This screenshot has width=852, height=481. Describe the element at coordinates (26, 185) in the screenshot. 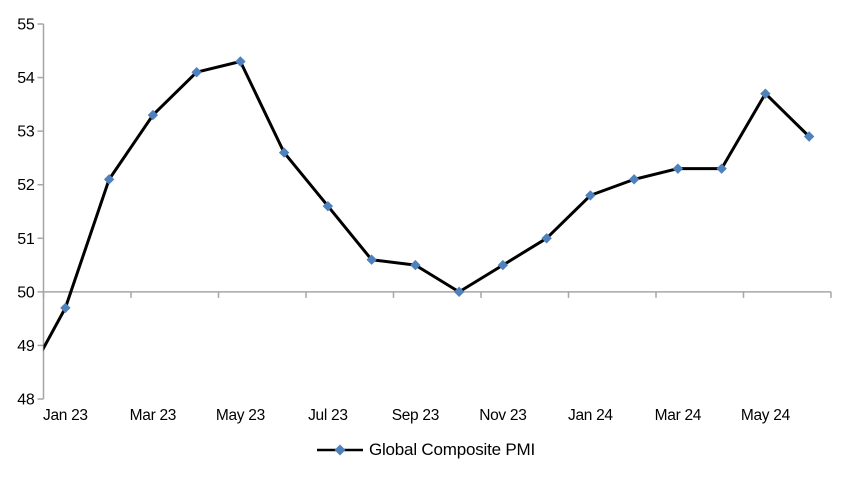

I see `y-tick-label: 52` at that location.